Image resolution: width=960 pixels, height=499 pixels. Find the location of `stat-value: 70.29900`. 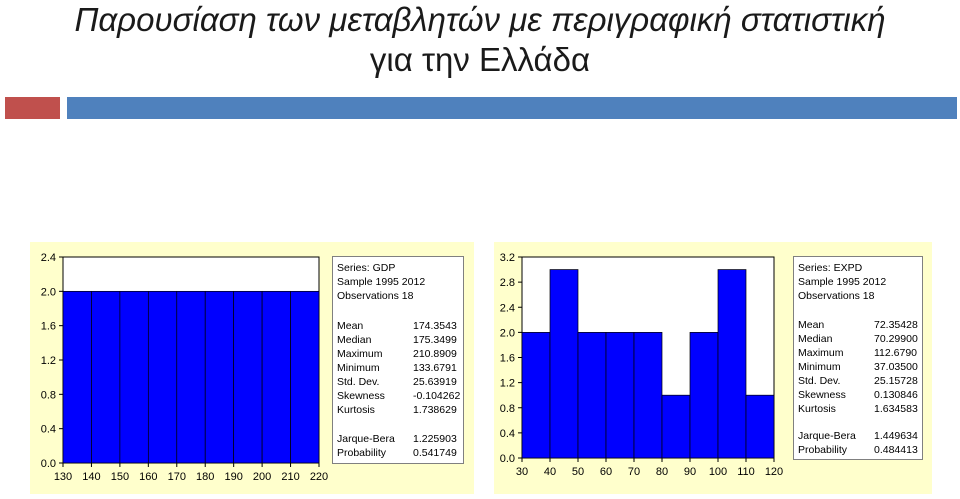

stat-value: 70.29900 is located at coordinates (896, 339).